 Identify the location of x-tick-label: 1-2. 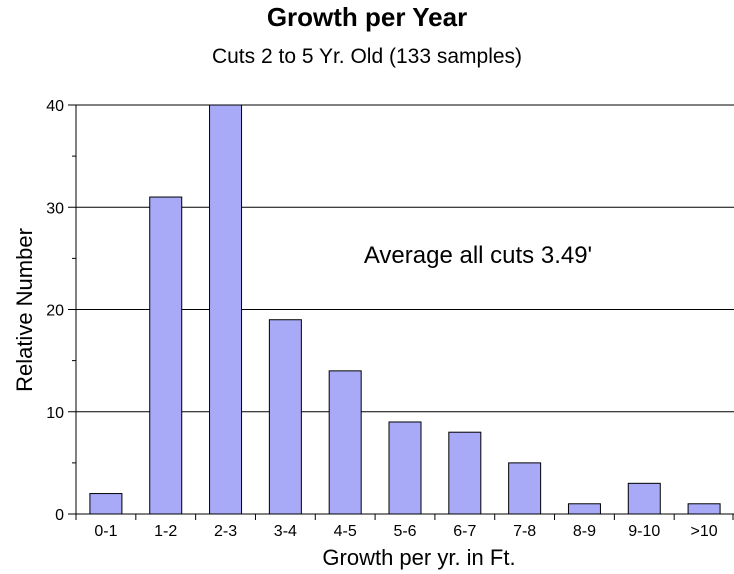
(165, 531).